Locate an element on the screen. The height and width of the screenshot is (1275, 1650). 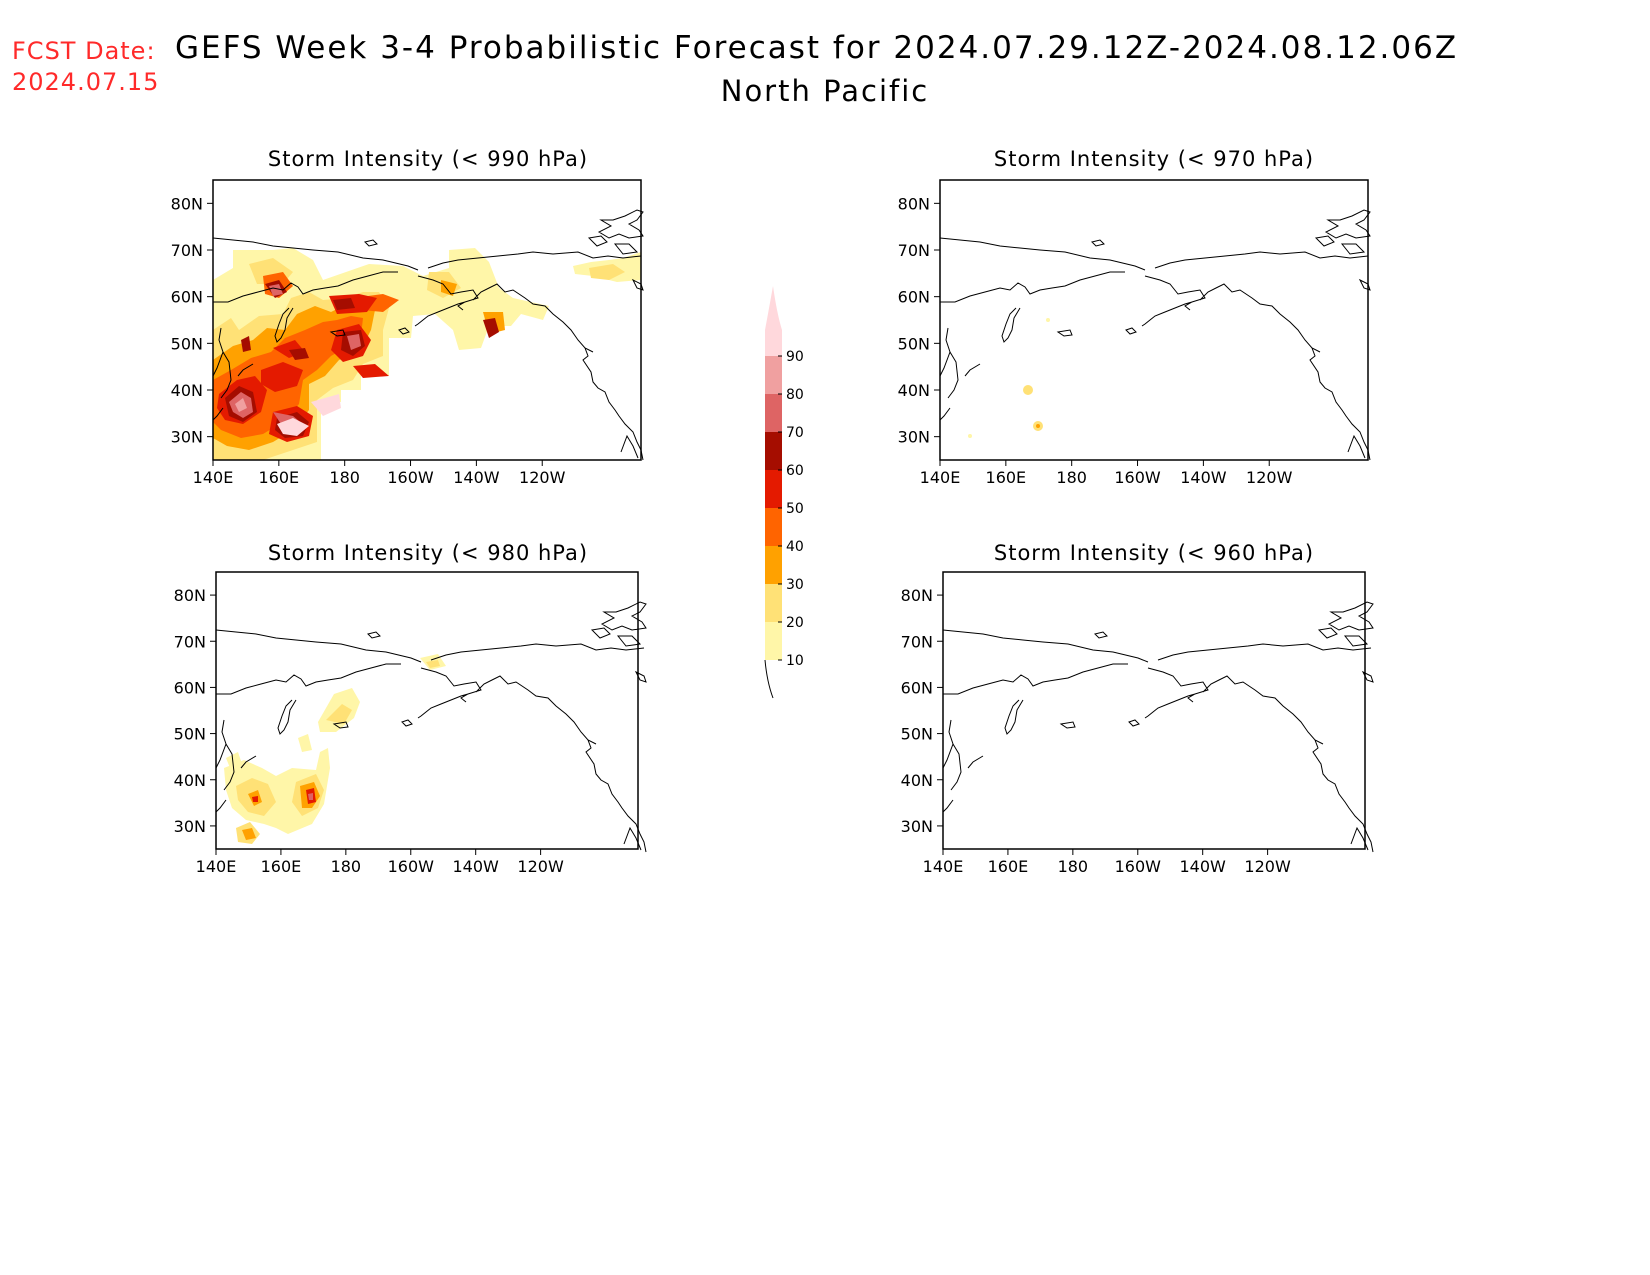
colorbar-label: 80 is located at coordinates (795, 395).